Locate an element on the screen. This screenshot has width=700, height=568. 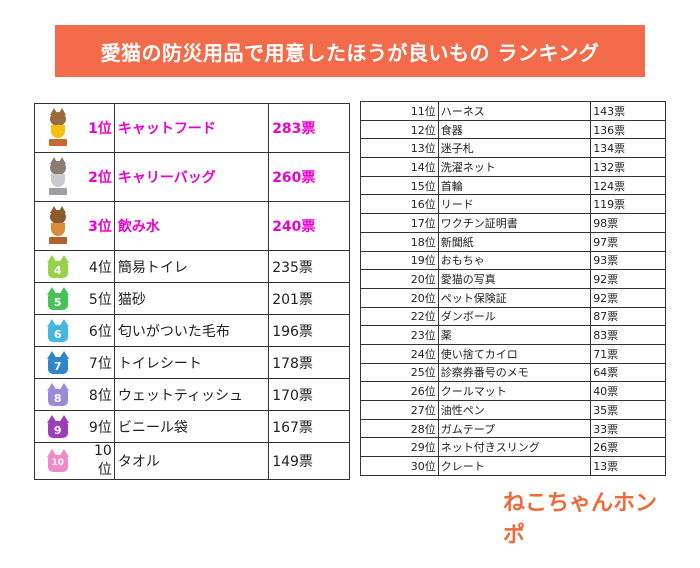
rank-cell: 11位 is located at coordinates (399, 111).